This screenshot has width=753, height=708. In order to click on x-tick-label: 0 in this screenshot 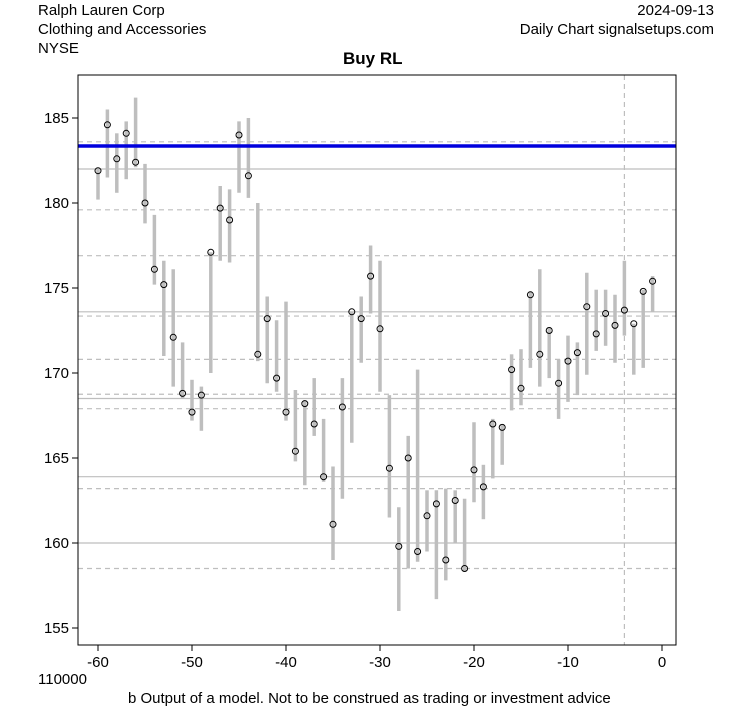, I will do `click(662, 662)`.